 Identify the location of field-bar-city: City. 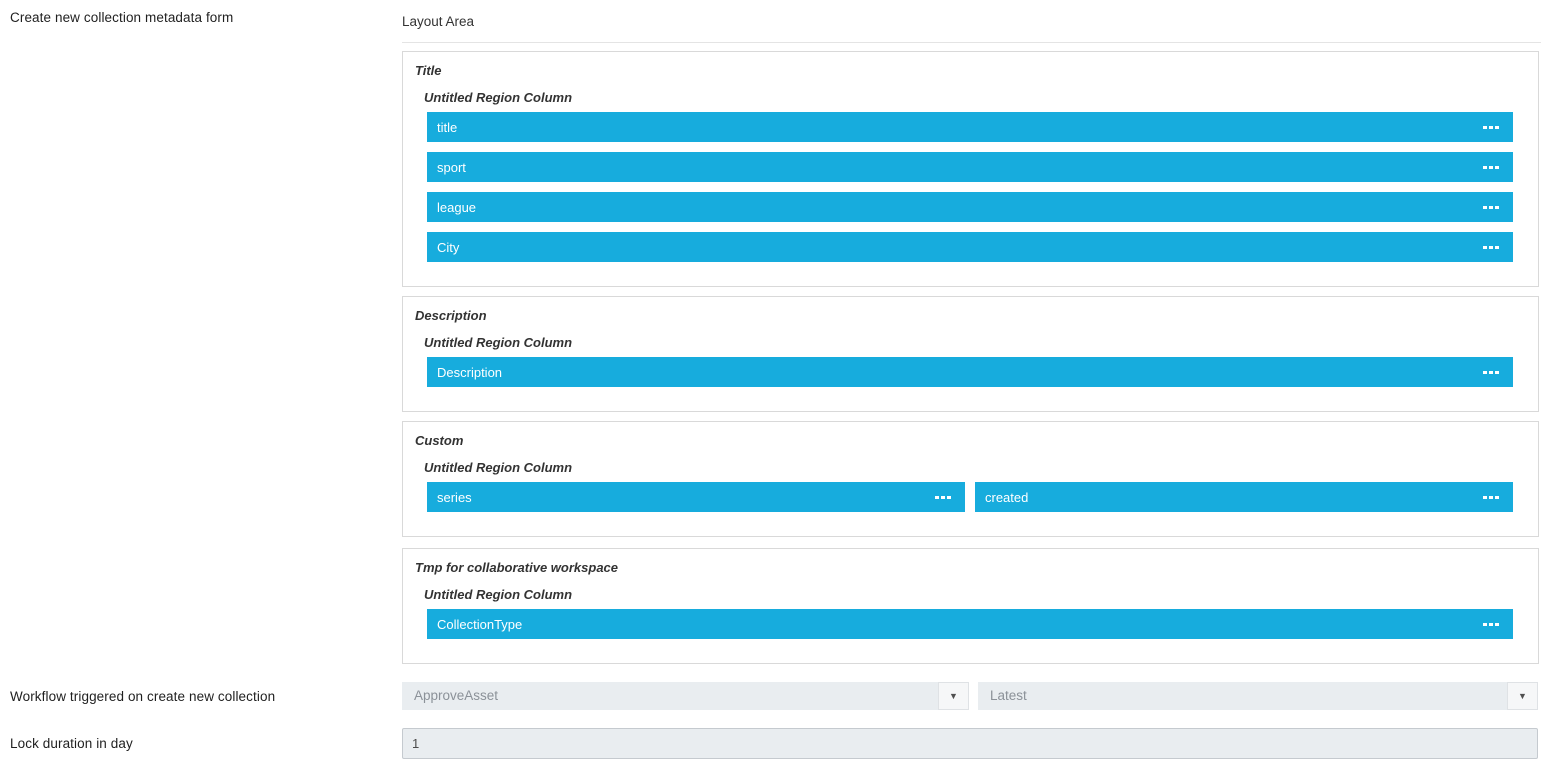
(970, 247).